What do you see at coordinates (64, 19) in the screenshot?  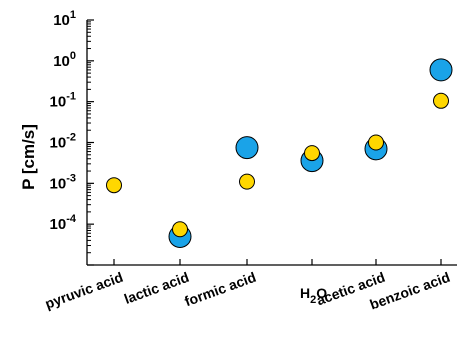 I see `y-tick-label: 10¹` at bounding box center [64, 19].